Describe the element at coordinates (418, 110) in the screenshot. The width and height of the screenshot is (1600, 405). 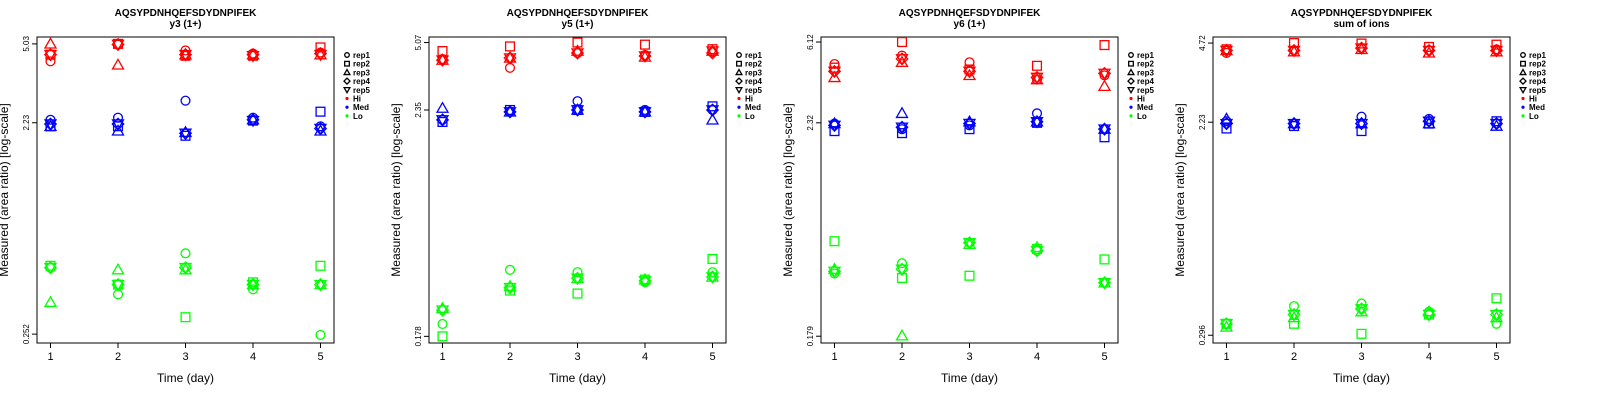
I see `y-tick-label: 2.35` at that location.